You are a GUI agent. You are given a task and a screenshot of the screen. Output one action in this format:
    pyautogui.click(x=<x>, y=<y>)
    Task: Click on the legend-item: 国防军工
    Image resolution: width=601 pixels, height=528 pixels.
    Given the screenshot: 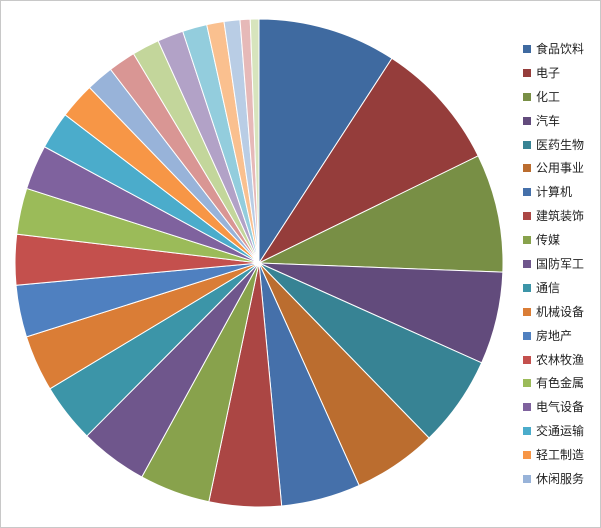 What is the action you would take?
    pyautogui.click(x=561, y=264)
    